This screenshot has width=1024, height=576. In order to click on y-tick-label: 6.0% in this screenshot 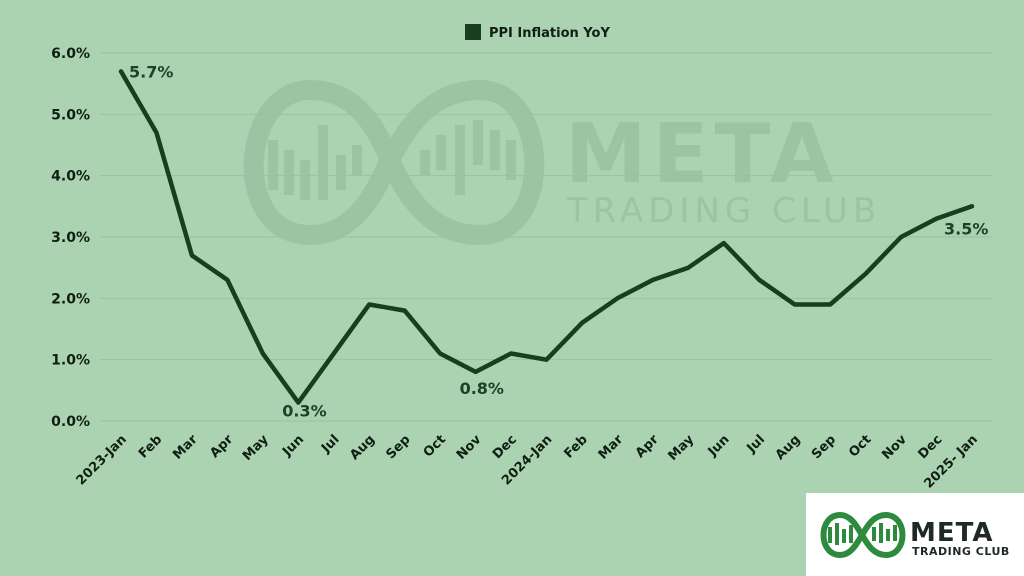, I will do `click(70, 54)`.